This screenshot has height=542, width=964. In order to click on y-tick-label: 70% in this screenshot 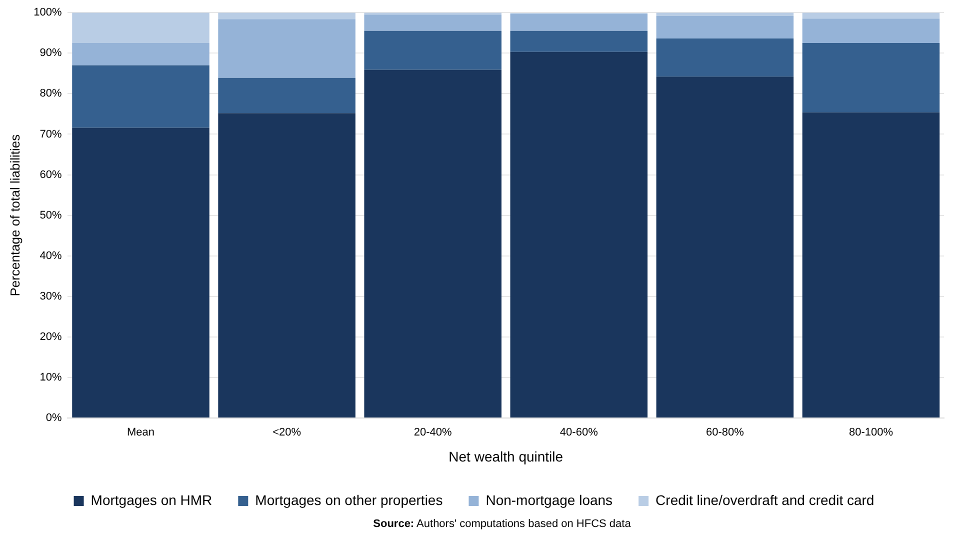, I will do `click(51, 134)`.